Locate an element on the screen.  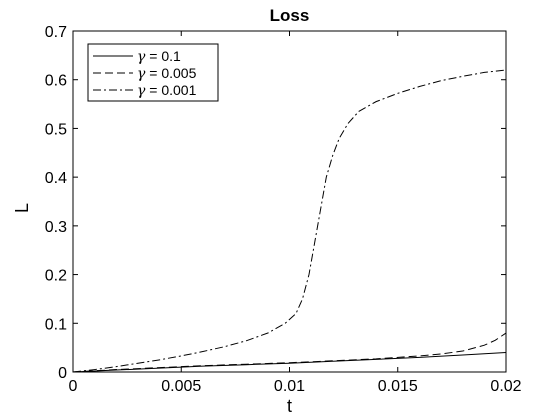
legend-value: = 0.001 is located at coordinates (170, 90).